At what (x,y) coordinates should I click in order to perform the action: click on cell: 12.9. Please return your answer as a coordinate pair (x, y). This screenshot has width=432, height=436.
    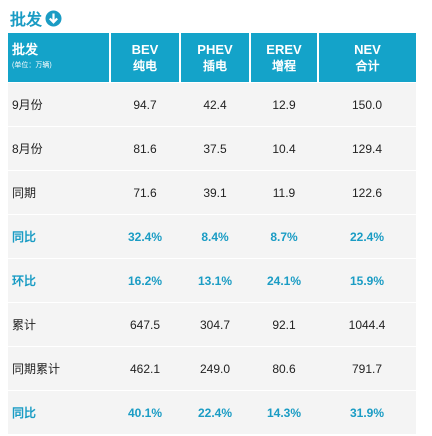
    Looking at the image, I should click on (284, 104).